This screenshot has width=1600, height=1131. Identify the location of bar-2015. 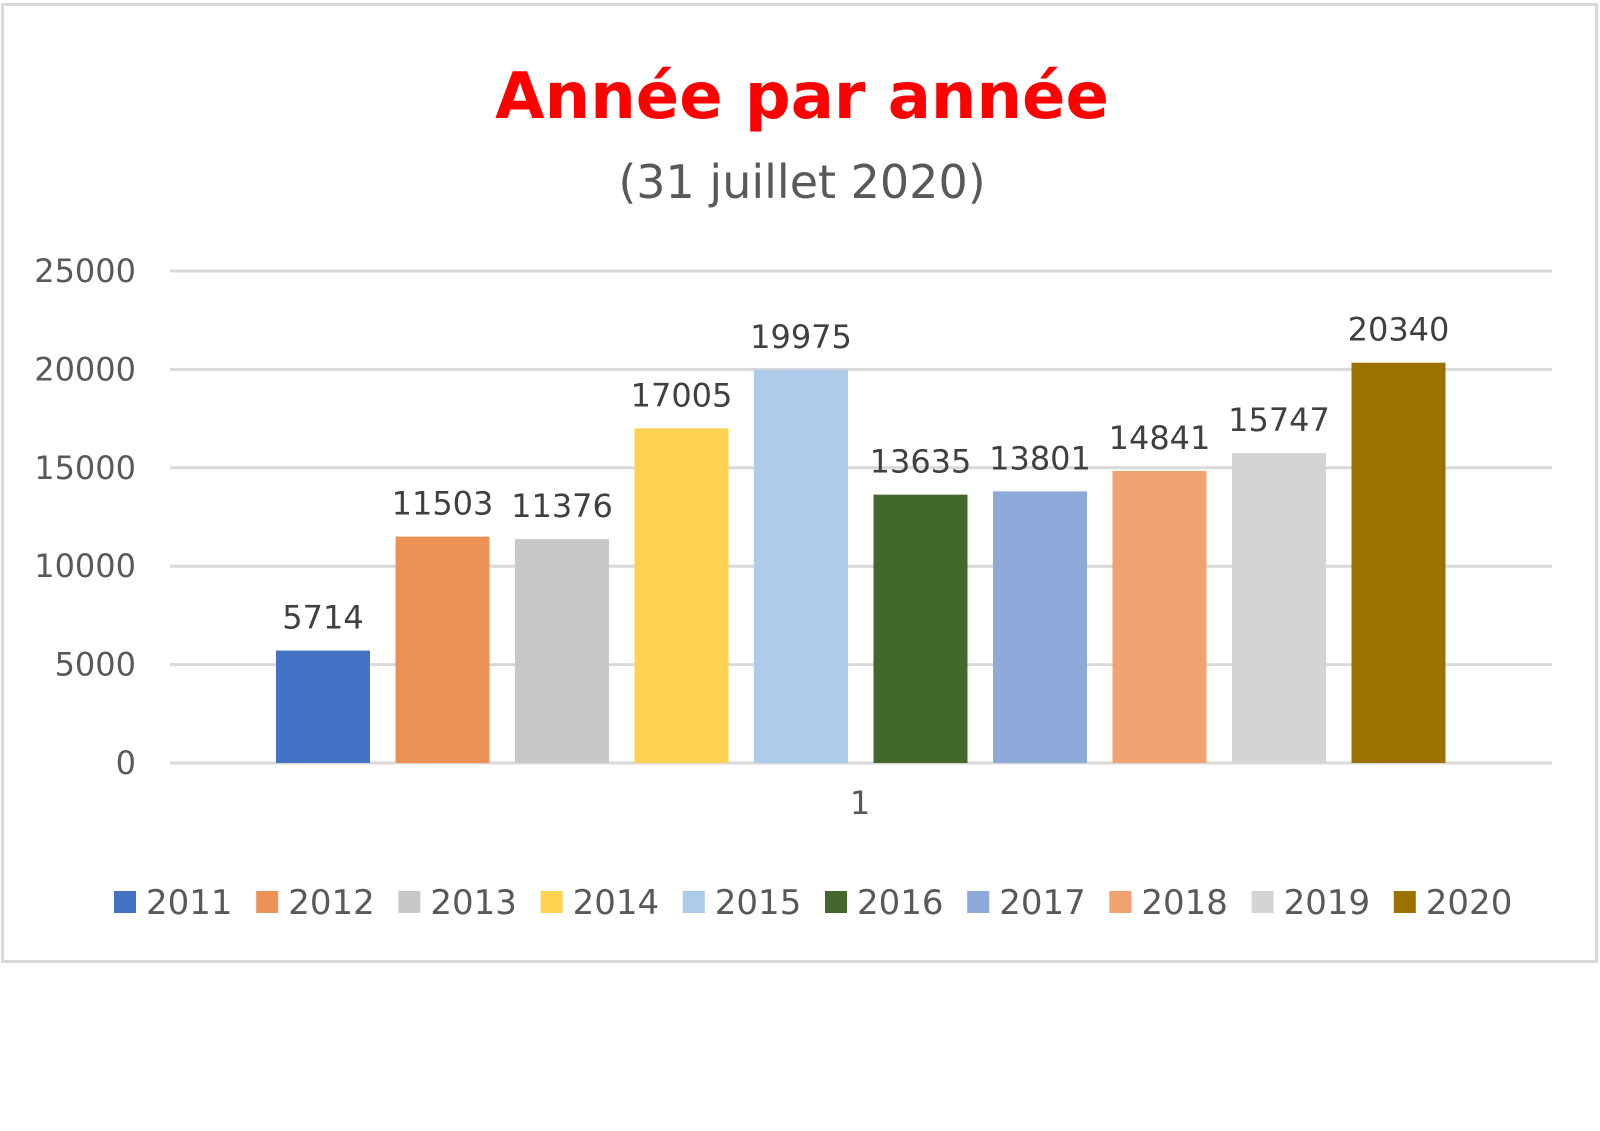
(801, 566).